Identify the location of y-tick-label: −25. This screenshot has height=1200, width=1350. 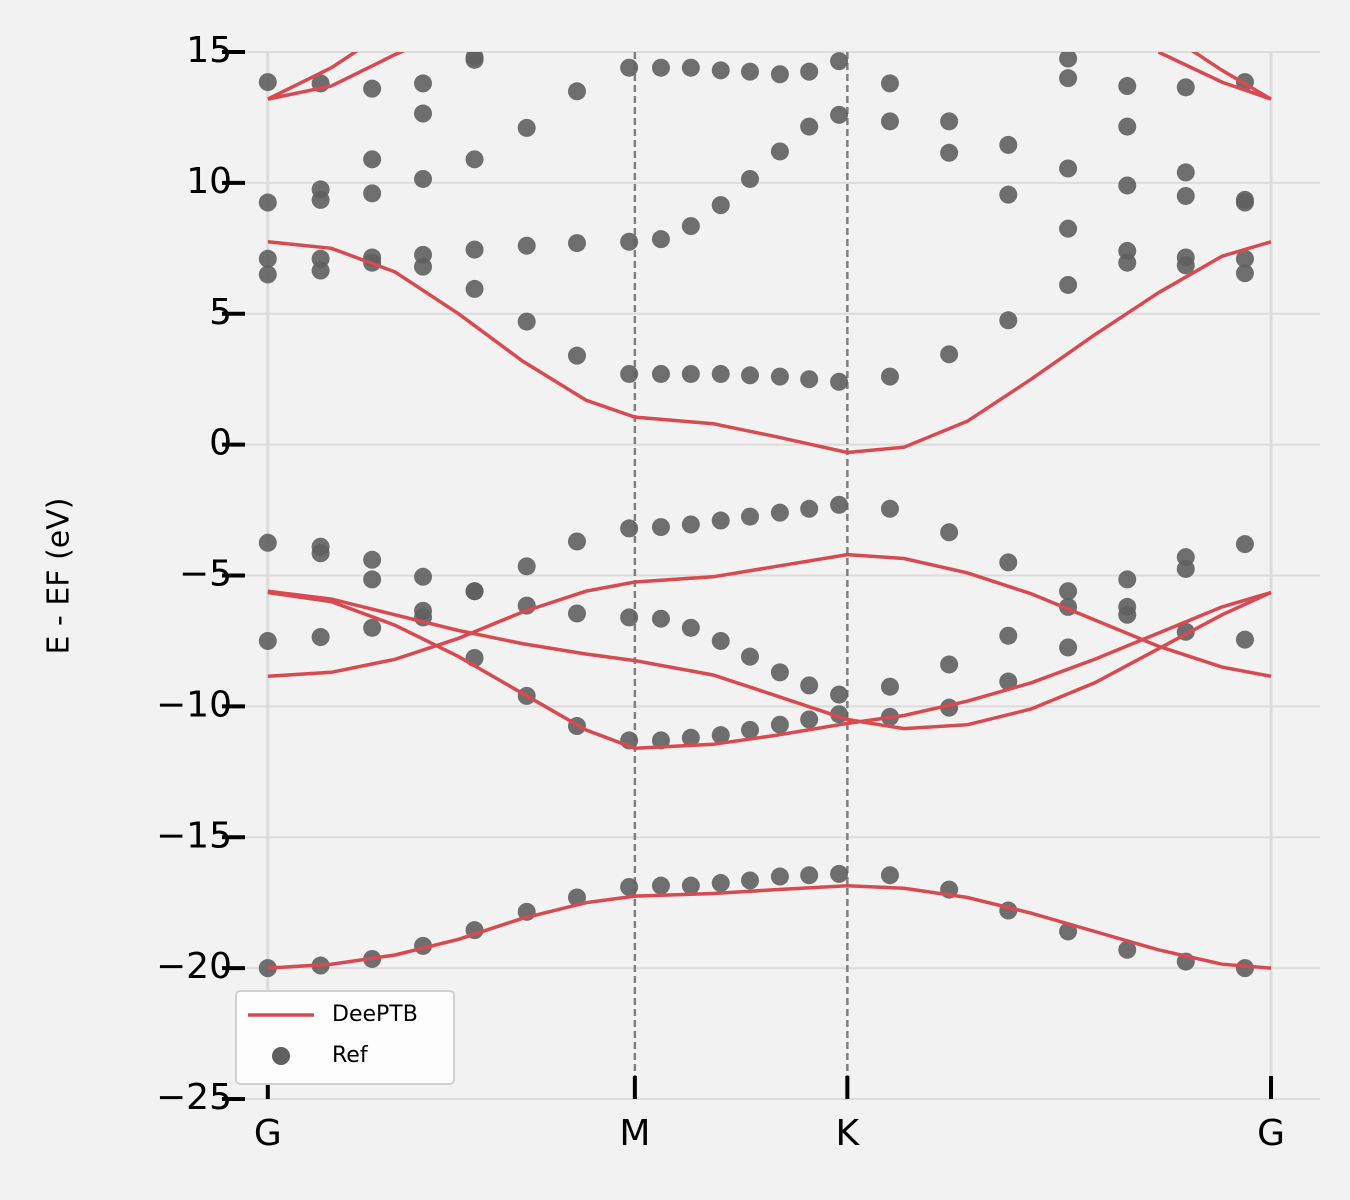
(194, 1097).